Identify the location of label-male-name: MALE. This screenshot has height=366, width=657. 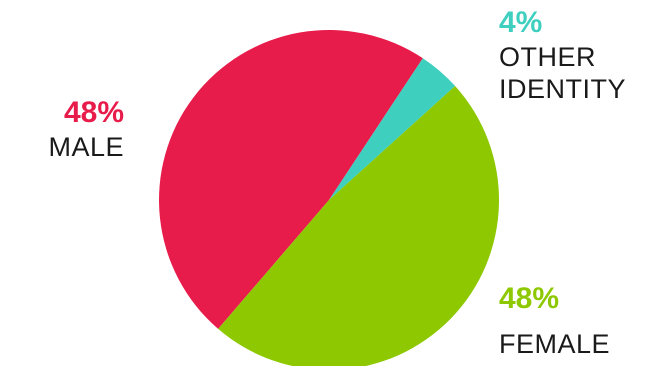
(86, 147).